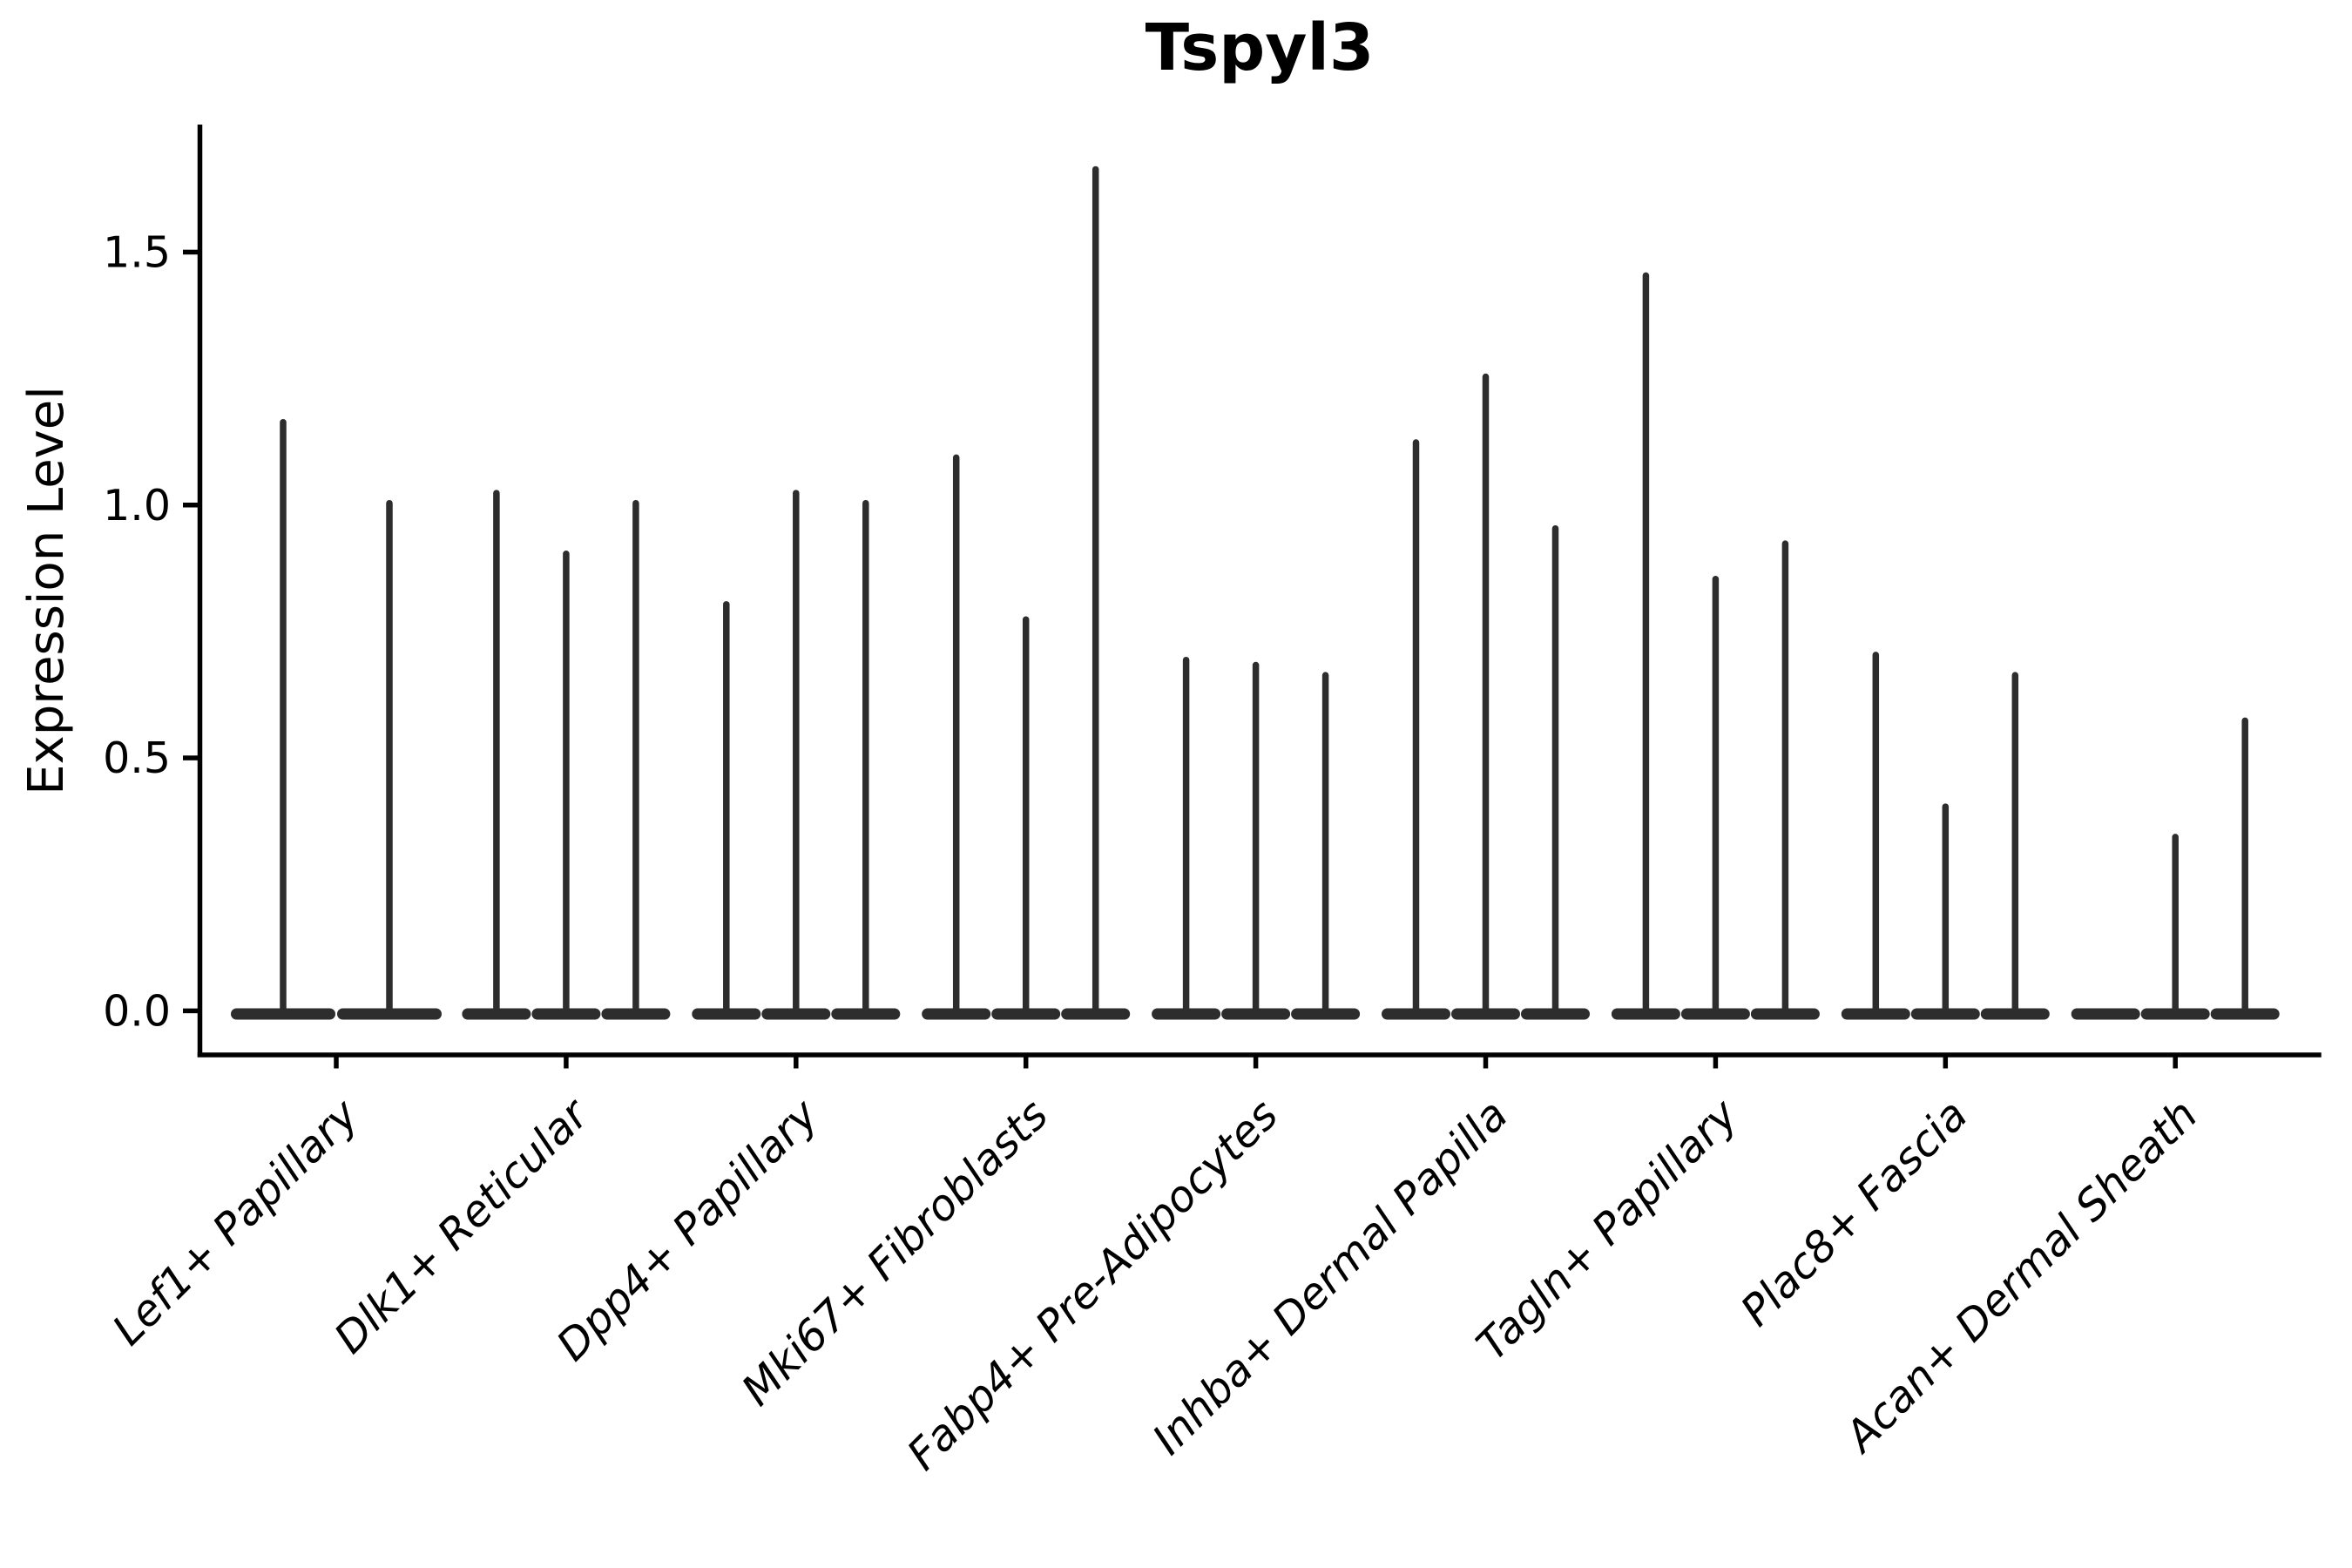 The width and height of the screenshot is (2352, 1568). Describe the element at coordinates (200, 591) in the screenshot. I see `y-axis-line` at that location.